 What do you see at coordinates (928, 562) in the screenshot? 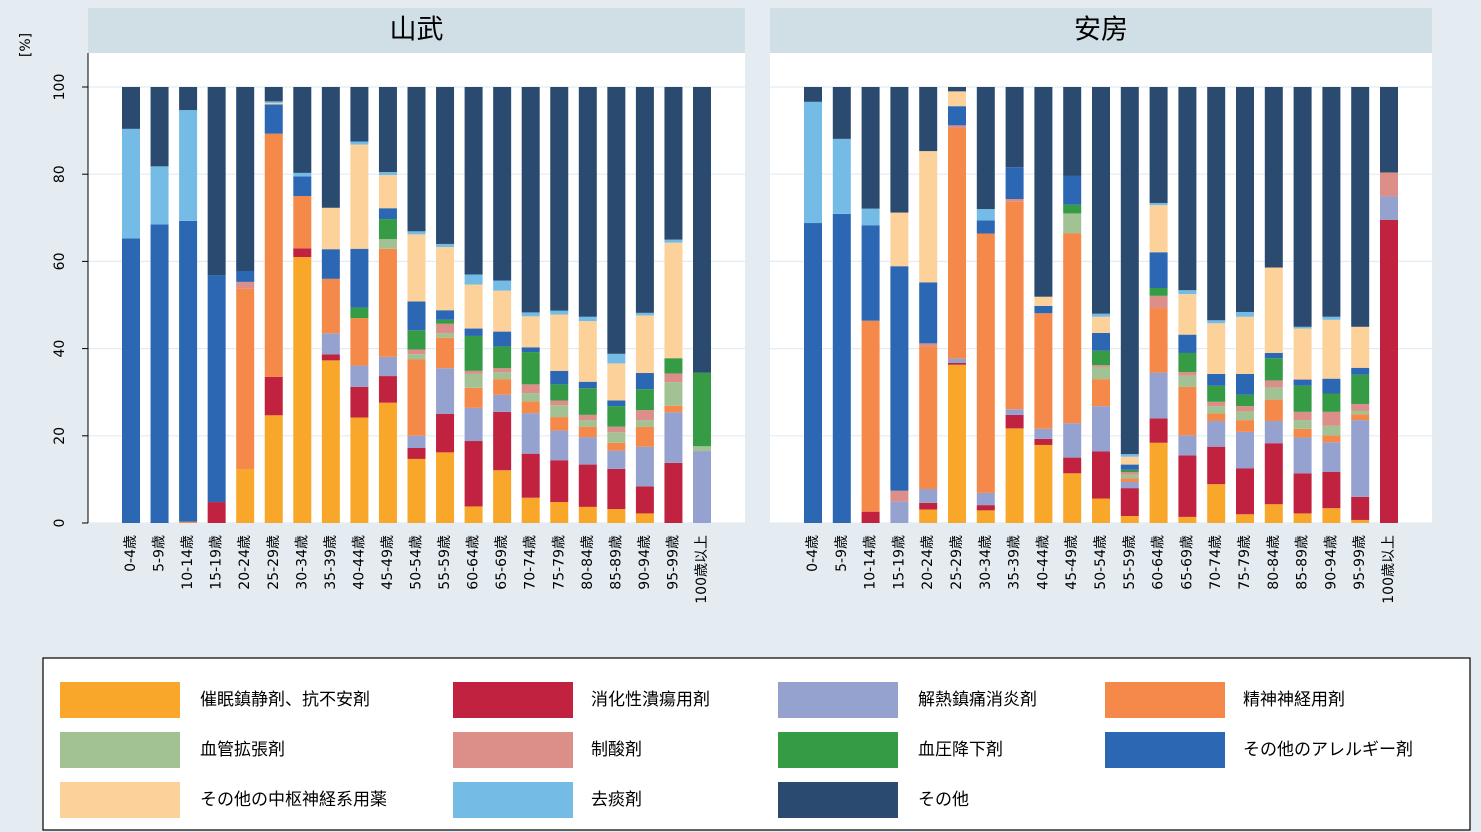
I see `x-tick-label: 20-24歳` at bounding box center [928, 562].